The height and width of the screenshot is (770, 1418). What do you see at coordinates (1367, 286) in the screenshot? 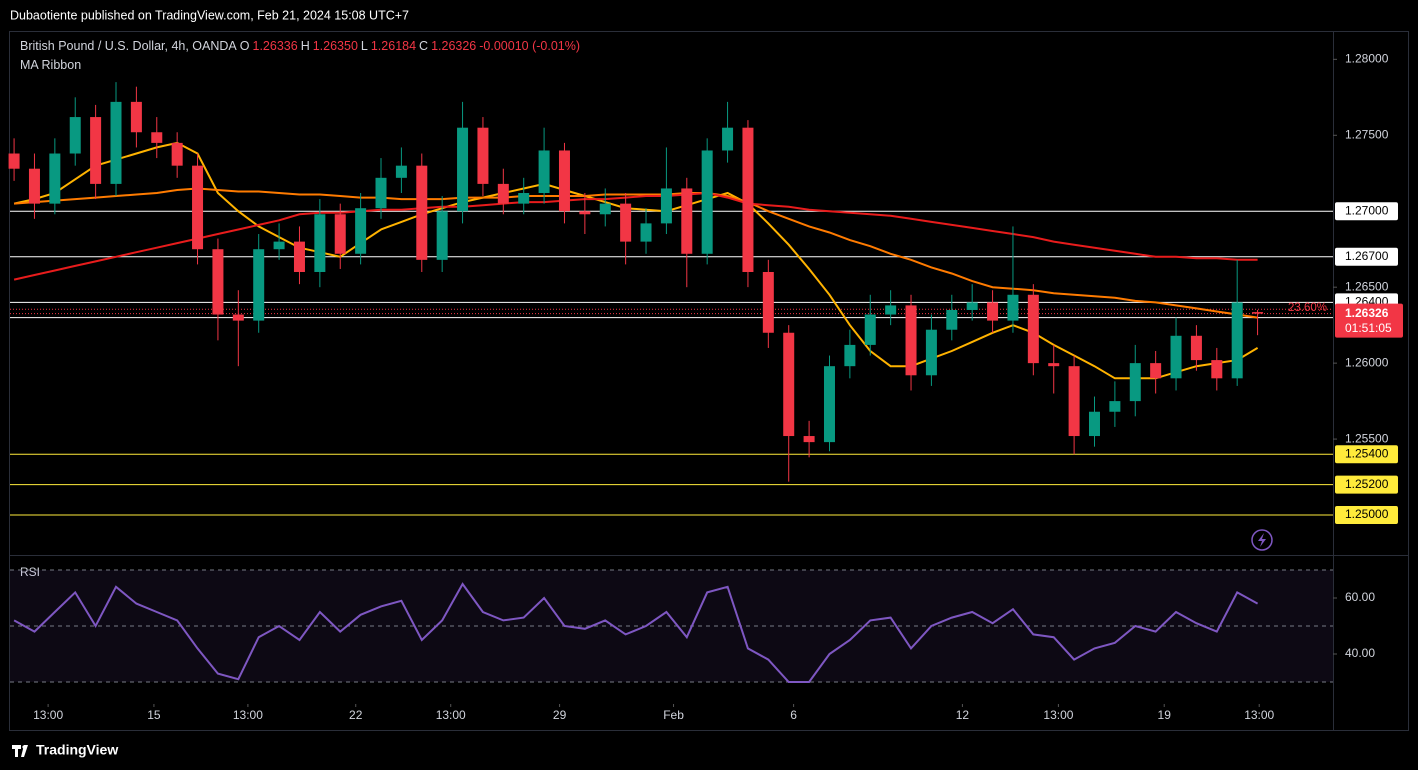
I see `y-tick-label: 1.26500` at bounding box center [1367, 286].